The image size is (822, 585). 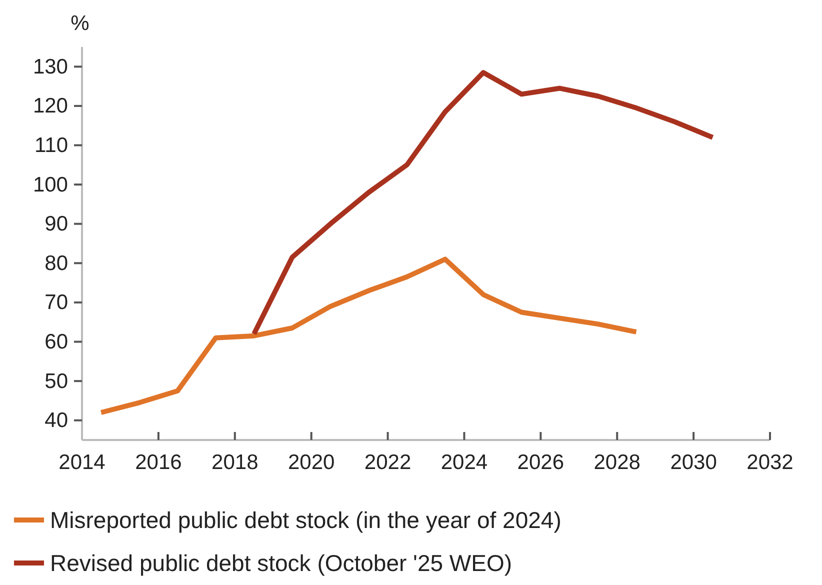 I want to click on y-tick-label: 40, so click(x=56, y=420).